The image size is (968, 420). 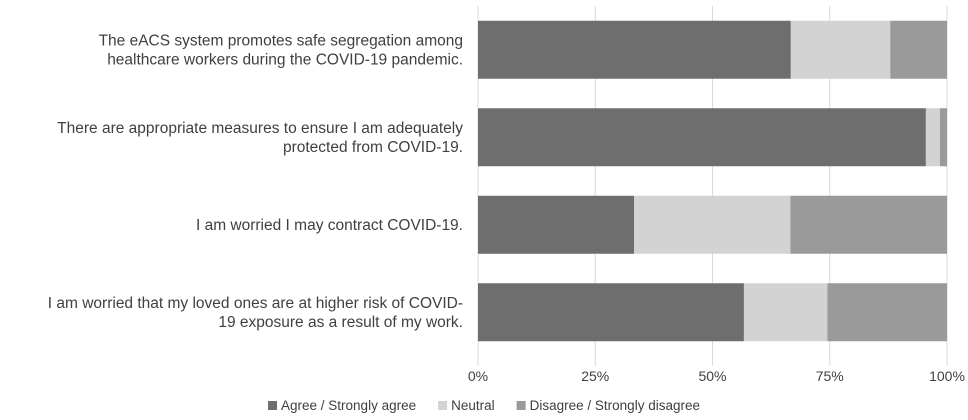 I want to click on x-tick-label: 25%, so click(x=595, y=376).